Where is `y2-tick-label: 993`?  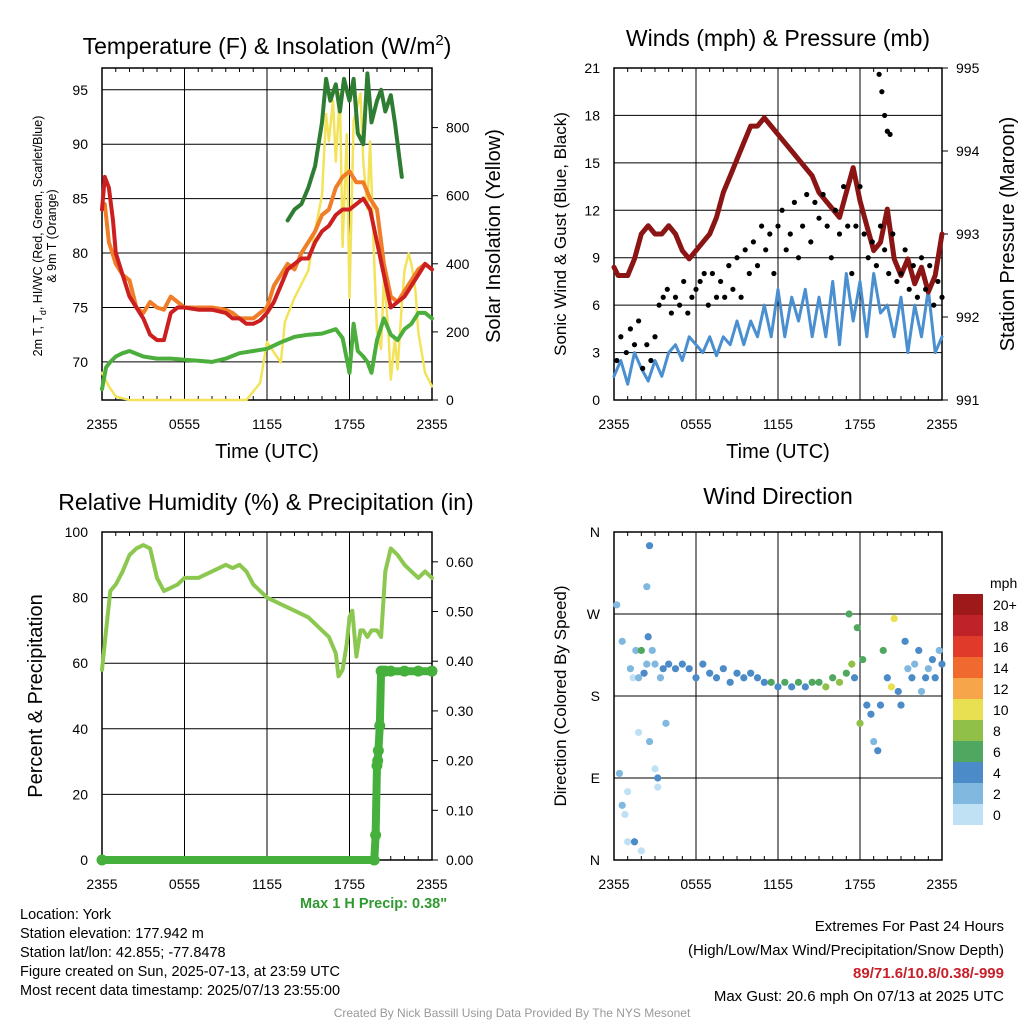
y2-tick-label: 993 is located at coordinates (968, 234).